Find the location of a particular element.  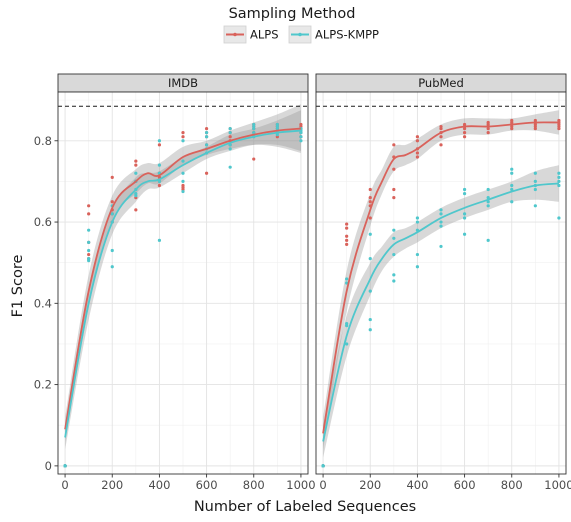

legend-entry-alps-kmpp: ALPS-KMPP is located at coordinates (333, 34).